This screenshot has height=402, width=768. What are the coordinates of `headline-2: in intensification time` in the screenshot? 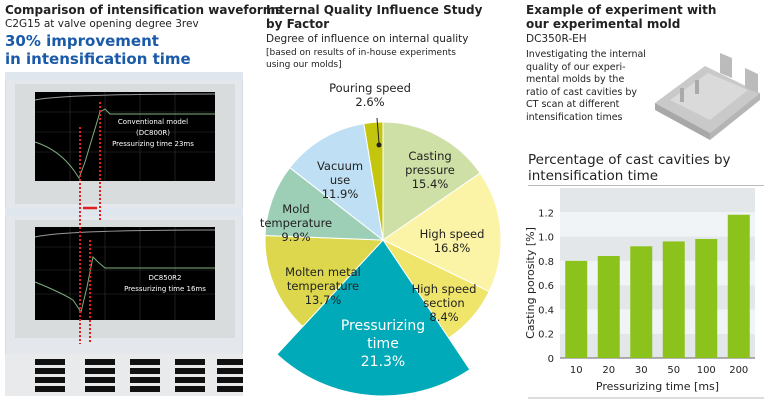 It's located at (98, 59).